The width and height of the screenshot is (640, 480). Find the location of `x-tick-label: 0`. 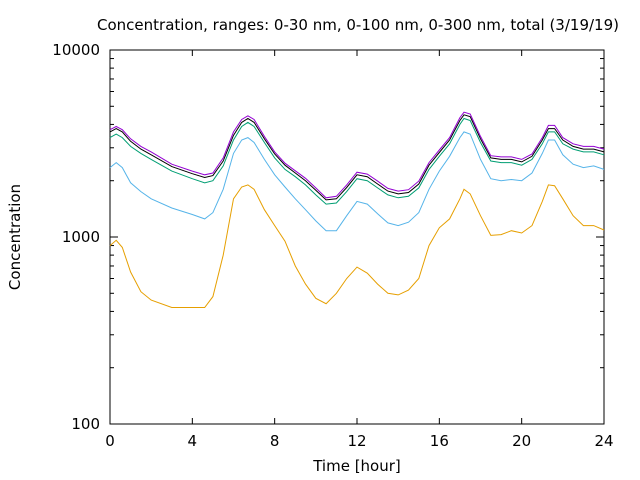

x-tick-label: 0 is located at coordinates (110, 441).